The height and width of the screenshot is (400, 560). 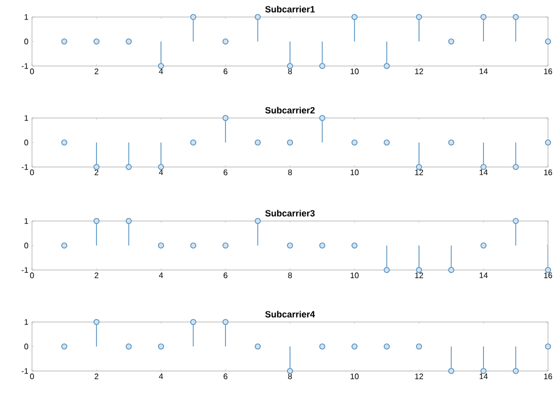 What do you see at coordinates (290, 9) in the screenshot?
I see `chart-title: Subcarrier1` at bounding box center [290, 9].